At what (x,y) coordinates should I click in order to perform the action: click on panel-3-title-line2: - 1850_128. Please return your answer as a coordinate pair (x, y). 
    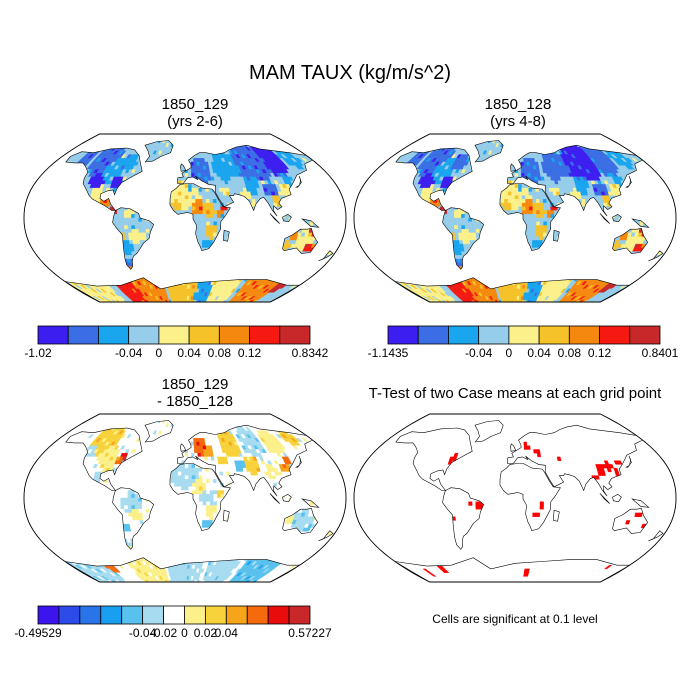
    Looking at the image, I should click on (195, 401).